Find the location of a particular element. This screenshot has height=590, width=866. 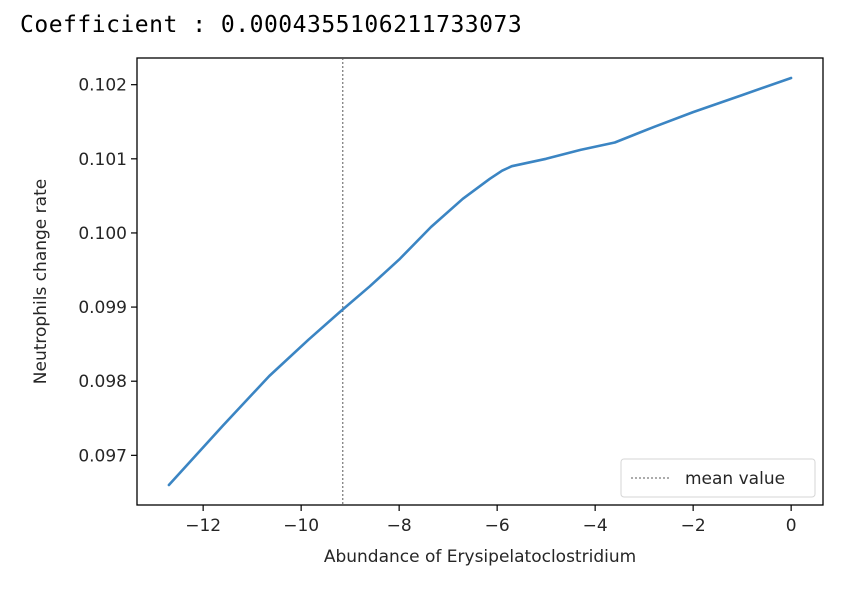

legend-label: mean value is located at coordinates (735, 479).